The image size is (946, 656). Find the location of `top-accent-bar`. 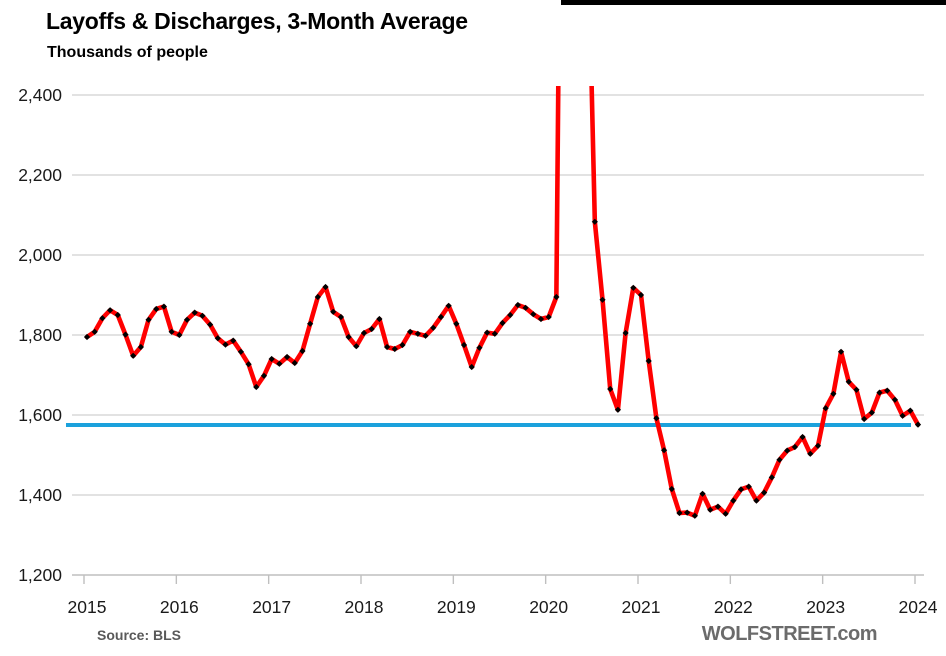

top-accent-bar is located at coordinates (753, 2).